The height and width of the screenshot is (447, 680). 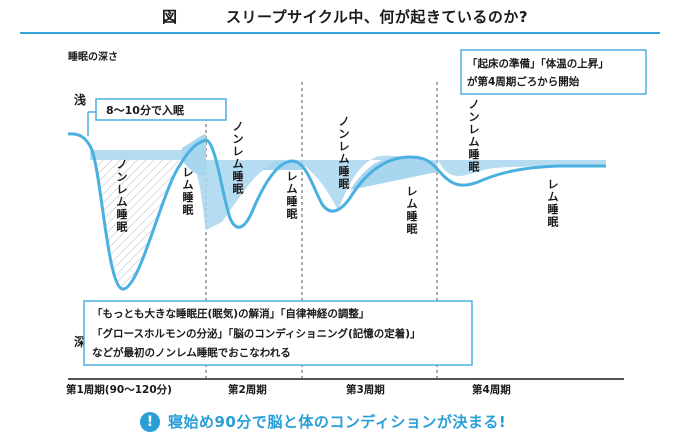 What do you see at coordinates (194, 155) in the screenshot?
I see `rem1-shade` at bounding box center [194, 155].